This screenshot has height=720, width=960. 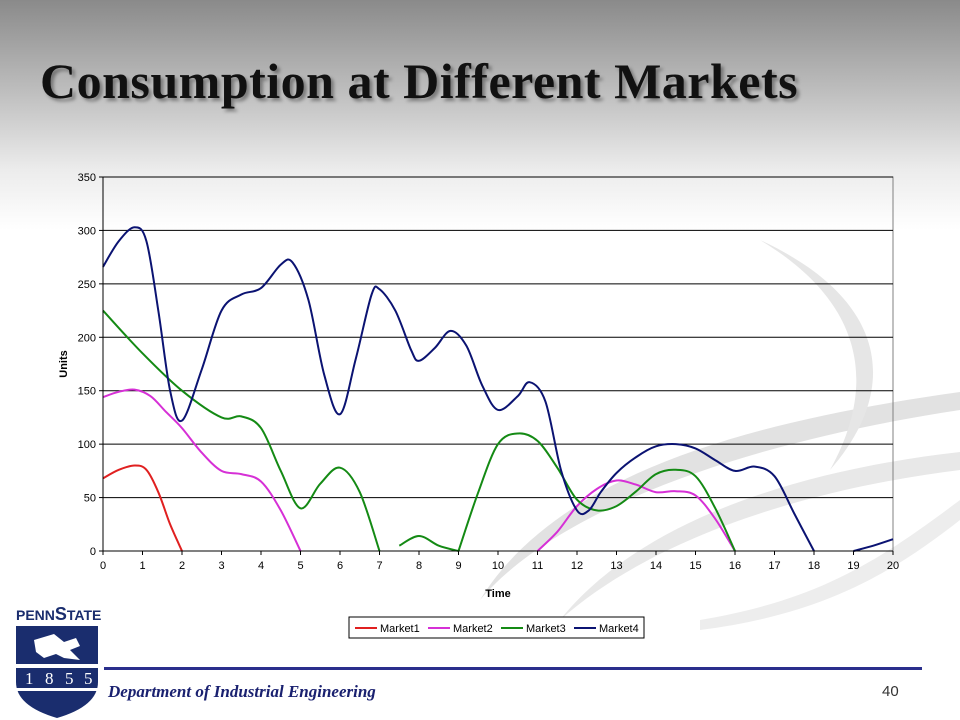 I want to click on legend-label-market2: Market2, so click(x=473, y=629).